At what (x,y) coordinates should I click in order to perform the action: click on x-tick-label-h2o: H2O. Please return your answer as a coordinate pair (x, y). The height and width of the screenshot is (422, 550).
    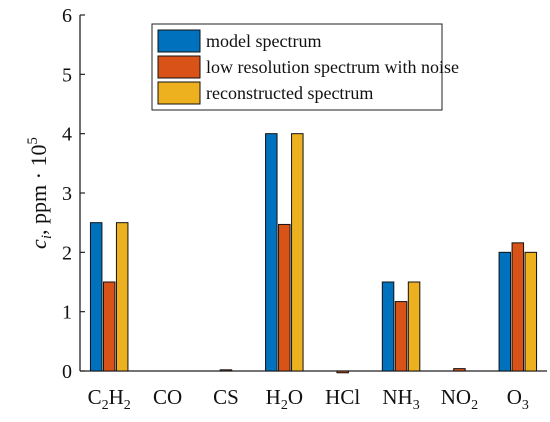
    Looking at the image, I should click on (284, 399).